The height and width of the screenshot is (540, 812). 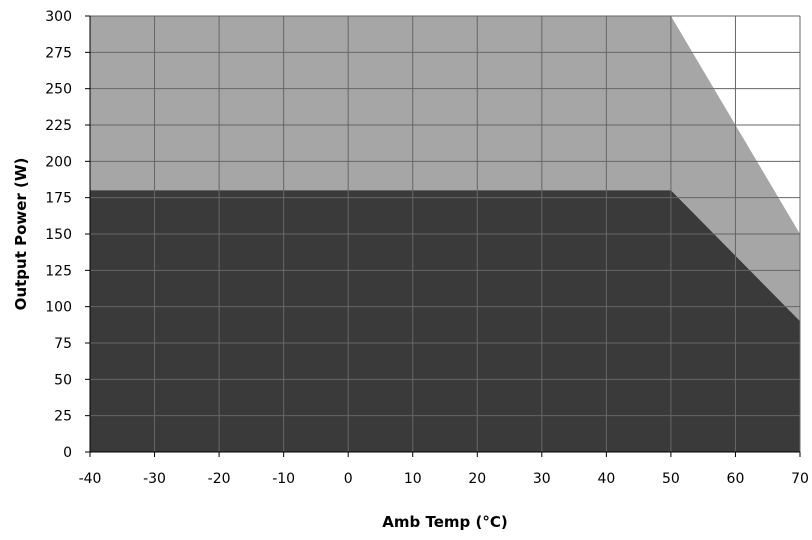 What do you see at coordinates (63, 380) in the screenshot?
I see `y-tick-label-50: 50` at bounding box center [63, 380].